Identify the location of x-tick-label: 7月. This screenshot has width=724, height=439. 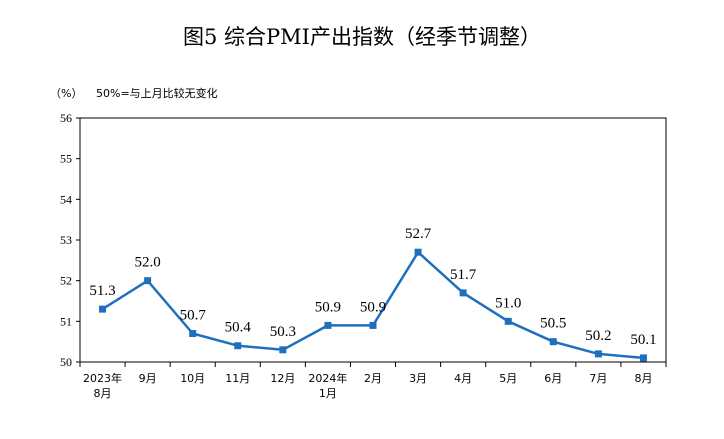
(598, 378).